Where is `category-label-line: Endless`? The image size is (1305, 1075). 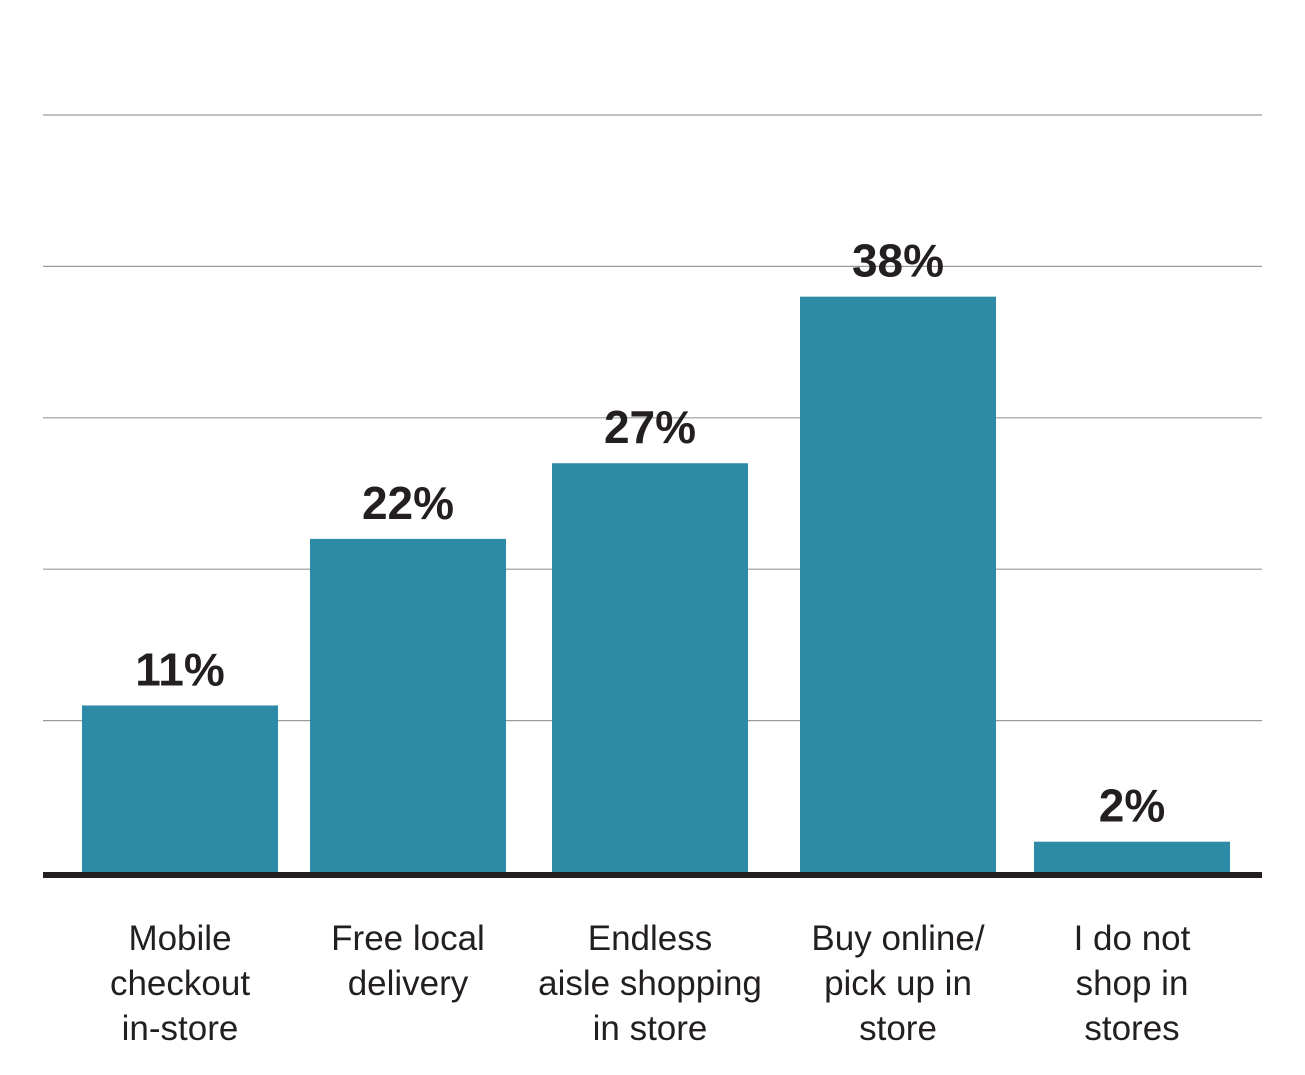
category-label-line: Endless is located at coordinates (650, 938).